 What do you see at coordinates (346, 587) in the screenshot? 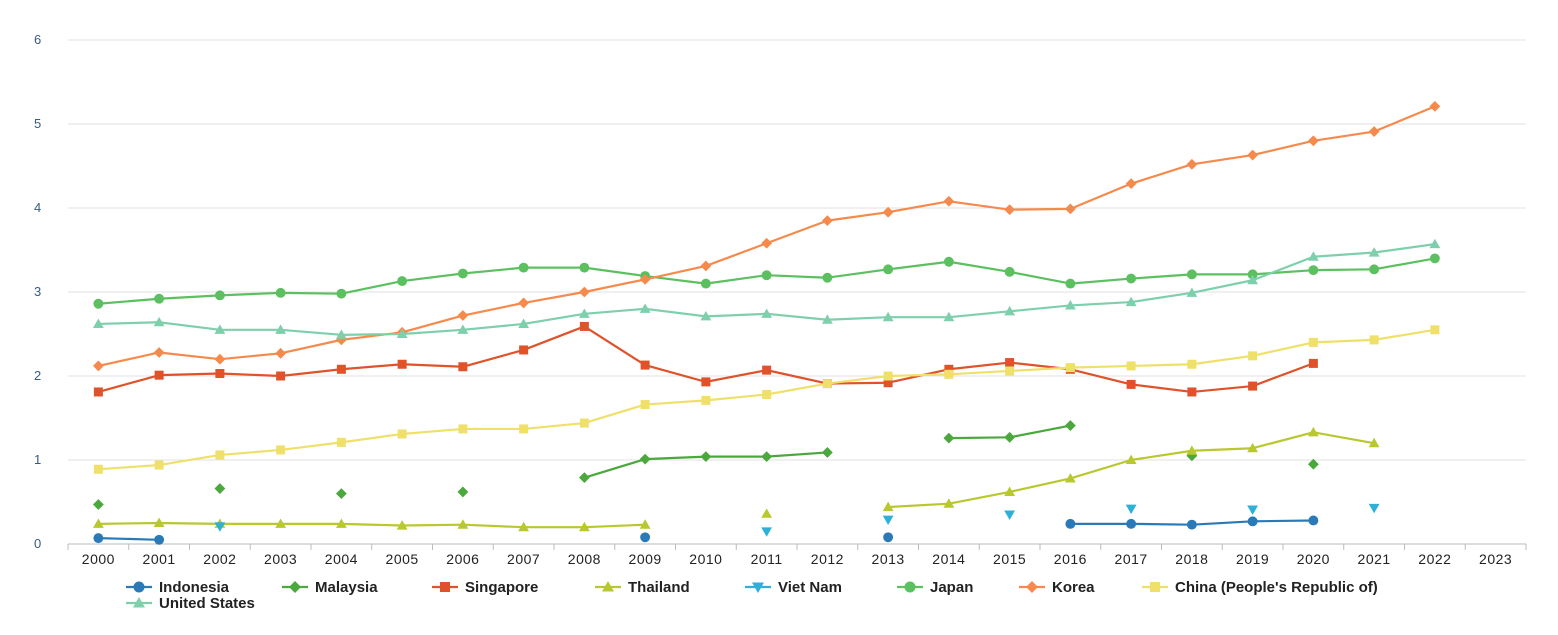
I see `legend-label: Malaysia` at bounding box center [346, 587].